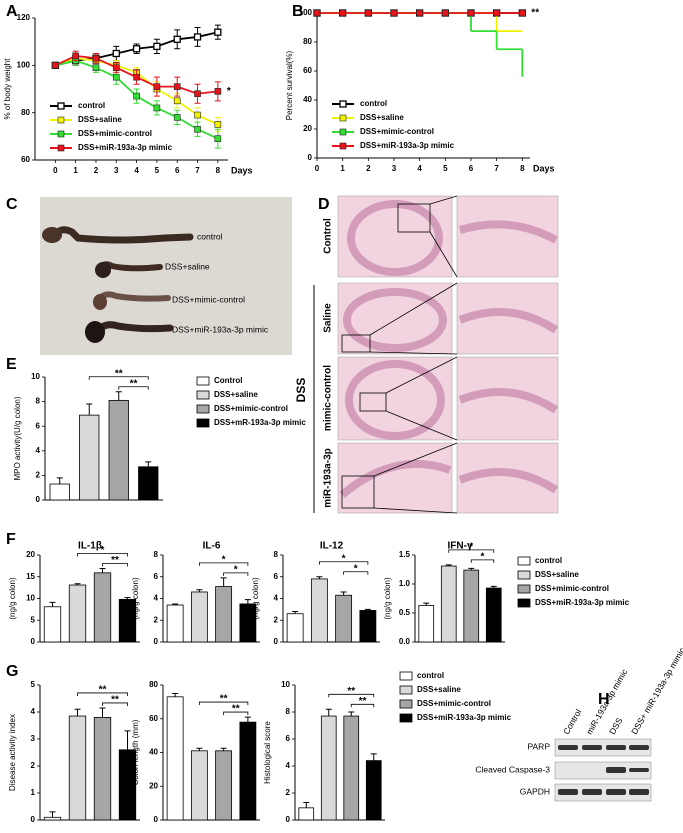 This screenshot has width=683, height=833. Describe the element at coordinates (324, 204) in the screenshot. I see `panel-letter: D` at that location.